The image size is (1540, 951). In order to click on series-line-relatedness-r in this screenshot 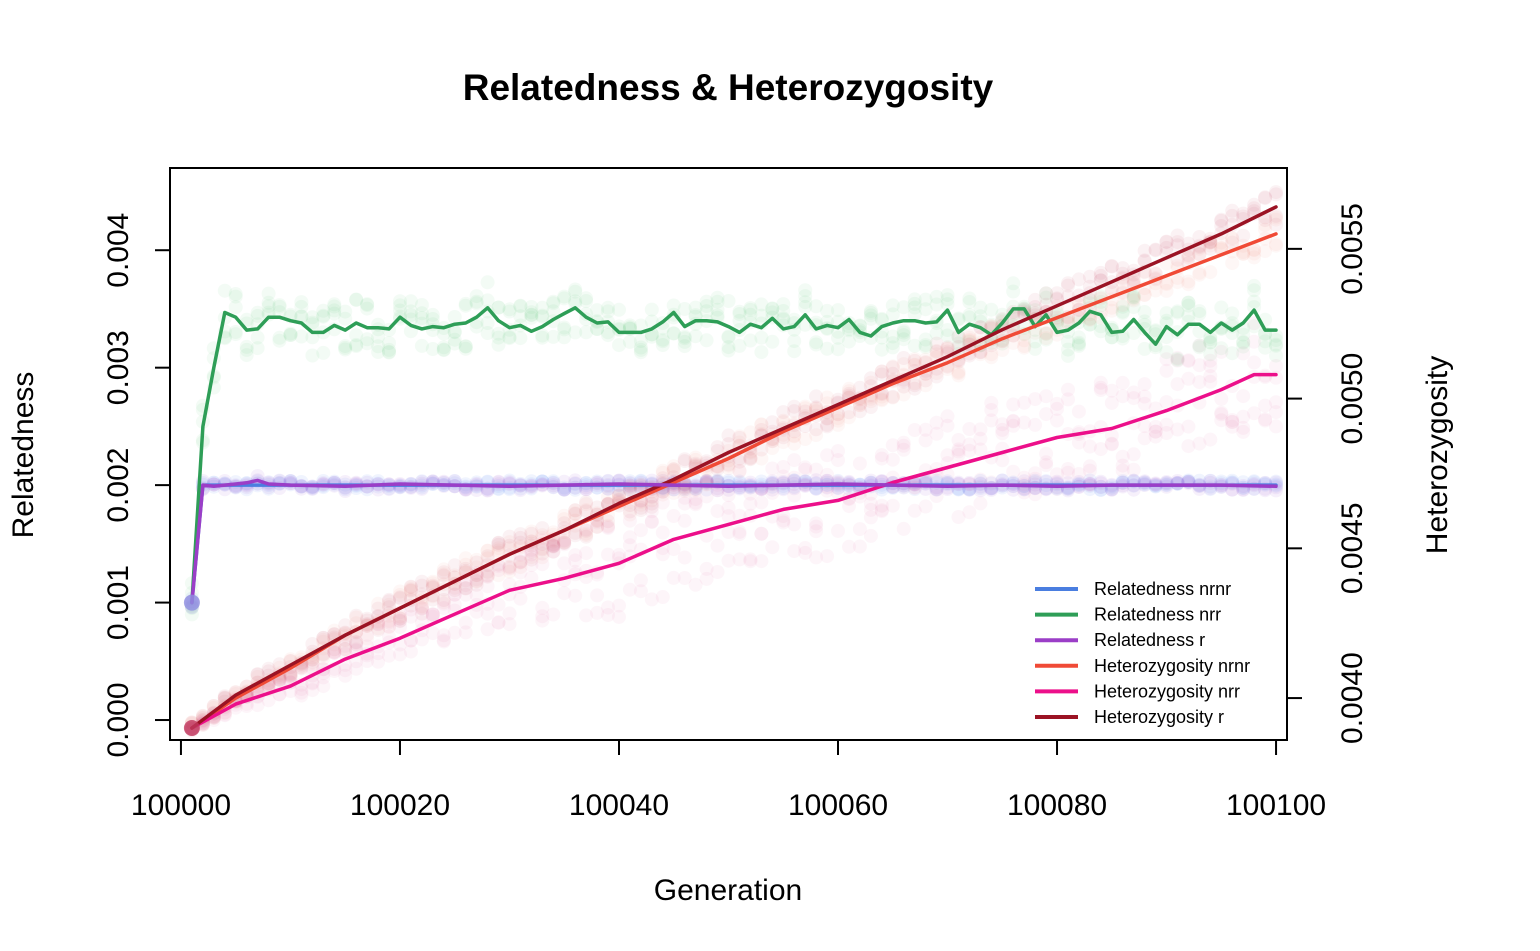, I will do `click(734, 541)`.